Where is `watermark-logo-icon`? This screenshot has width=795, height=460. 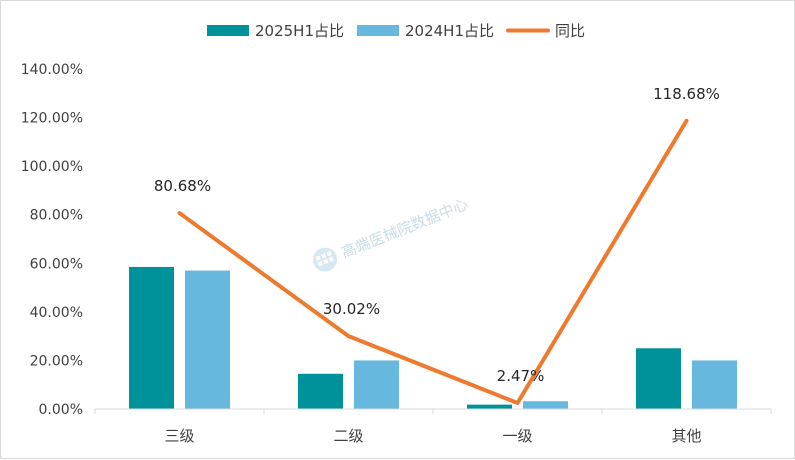
watermark-logo-icon is located at coordinates (325, 259).